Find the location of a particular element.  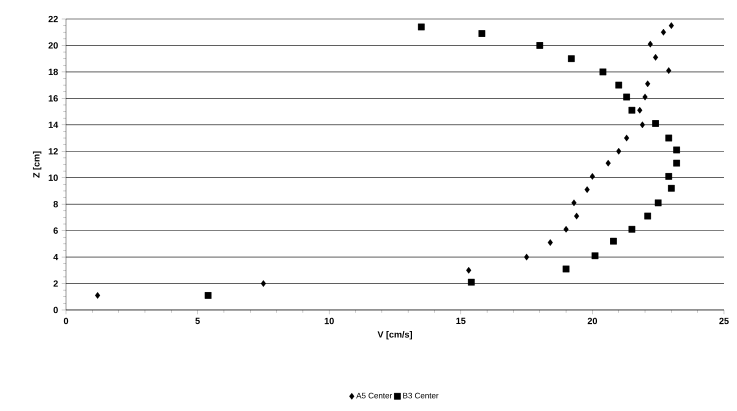

y-tick-label: 2 is located at coordinates (56, 283).